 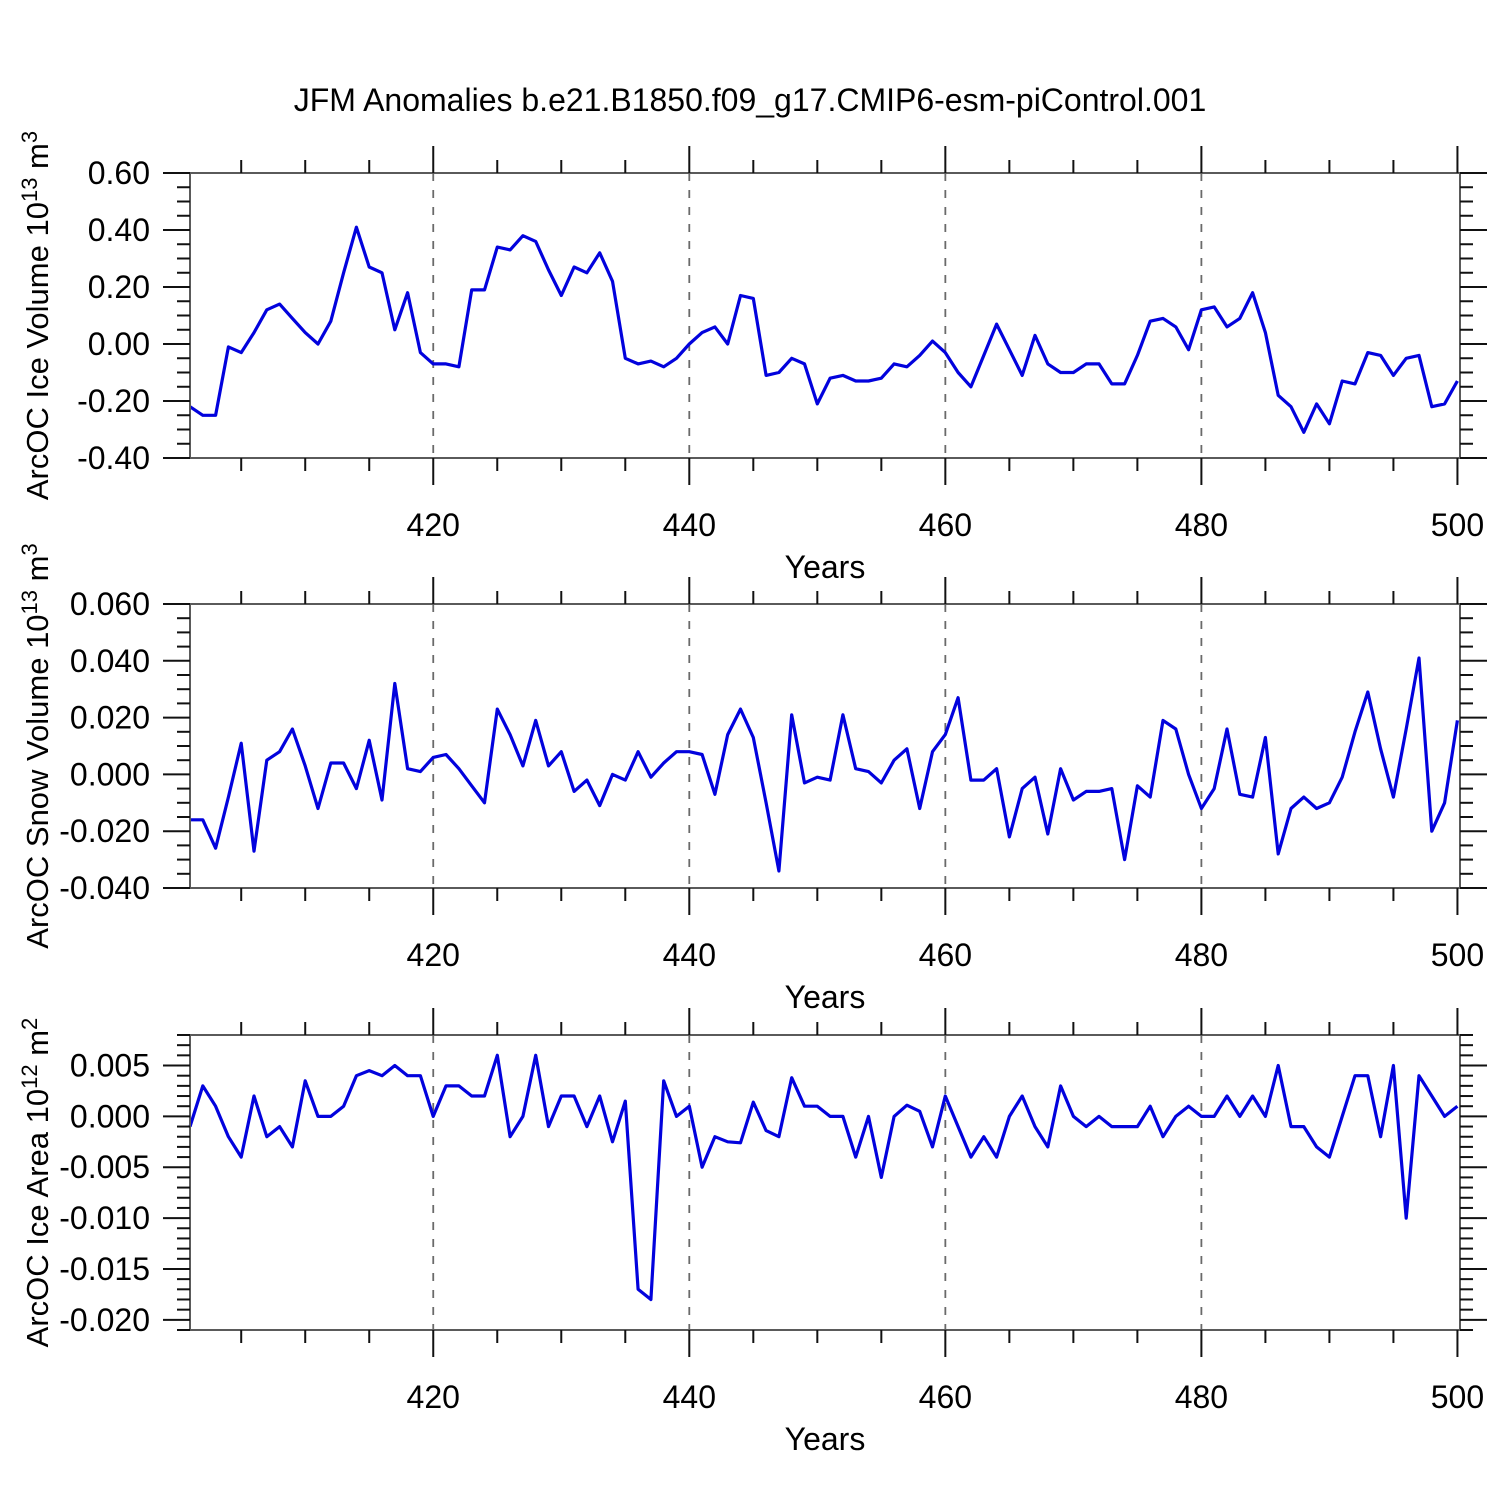 What do you see at coordinates (36, 745) in the screenshot?
I see `y-axis-title: ArcOC Snow Volume 1013 m3` at bounding box center [36, 745].